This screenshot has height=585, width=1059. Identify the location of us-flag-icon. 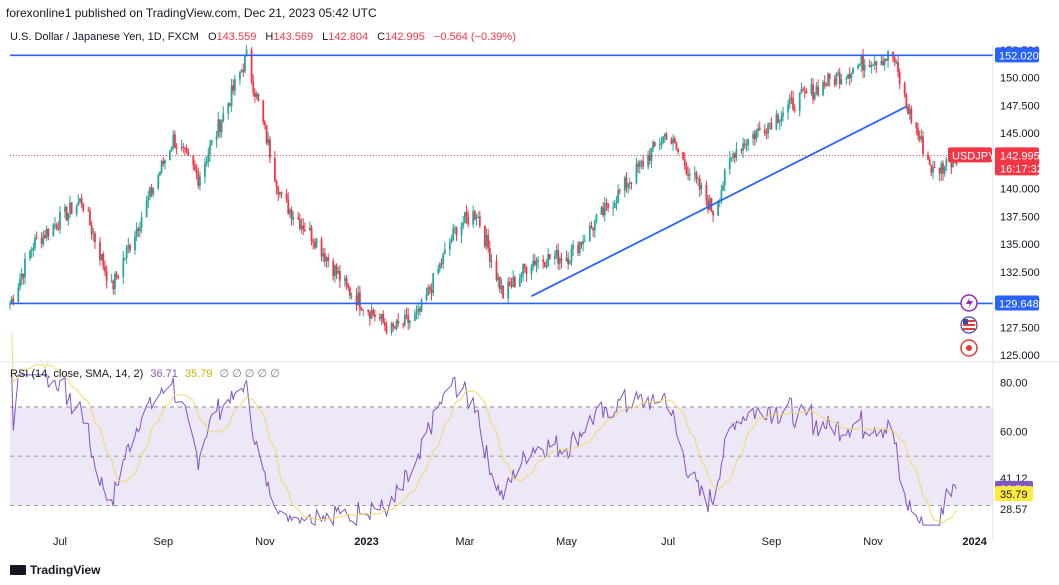
(969, 325).